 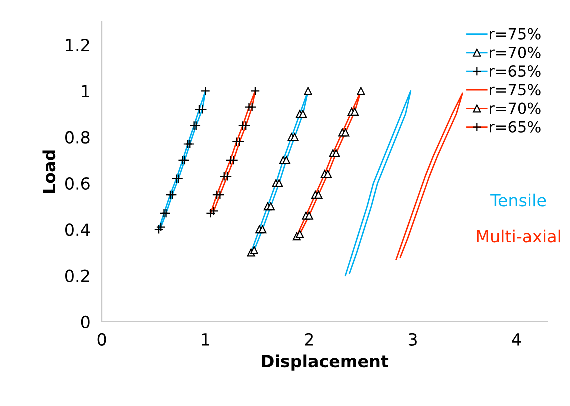 I want to click on x-tick-label: 3, so click(x=412, y=339).